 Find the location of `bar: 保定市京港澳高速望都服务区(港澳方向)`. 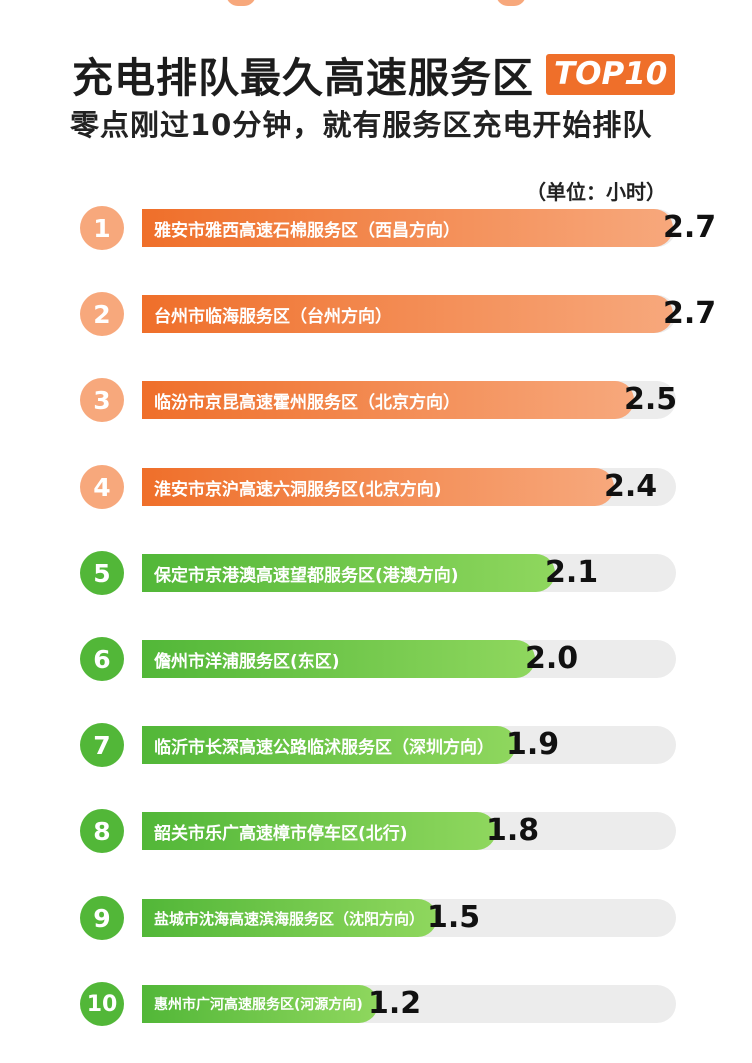

bar: 保定市京港澳高速望都服务区(港澳方向) is located at coordinates (348, 573).